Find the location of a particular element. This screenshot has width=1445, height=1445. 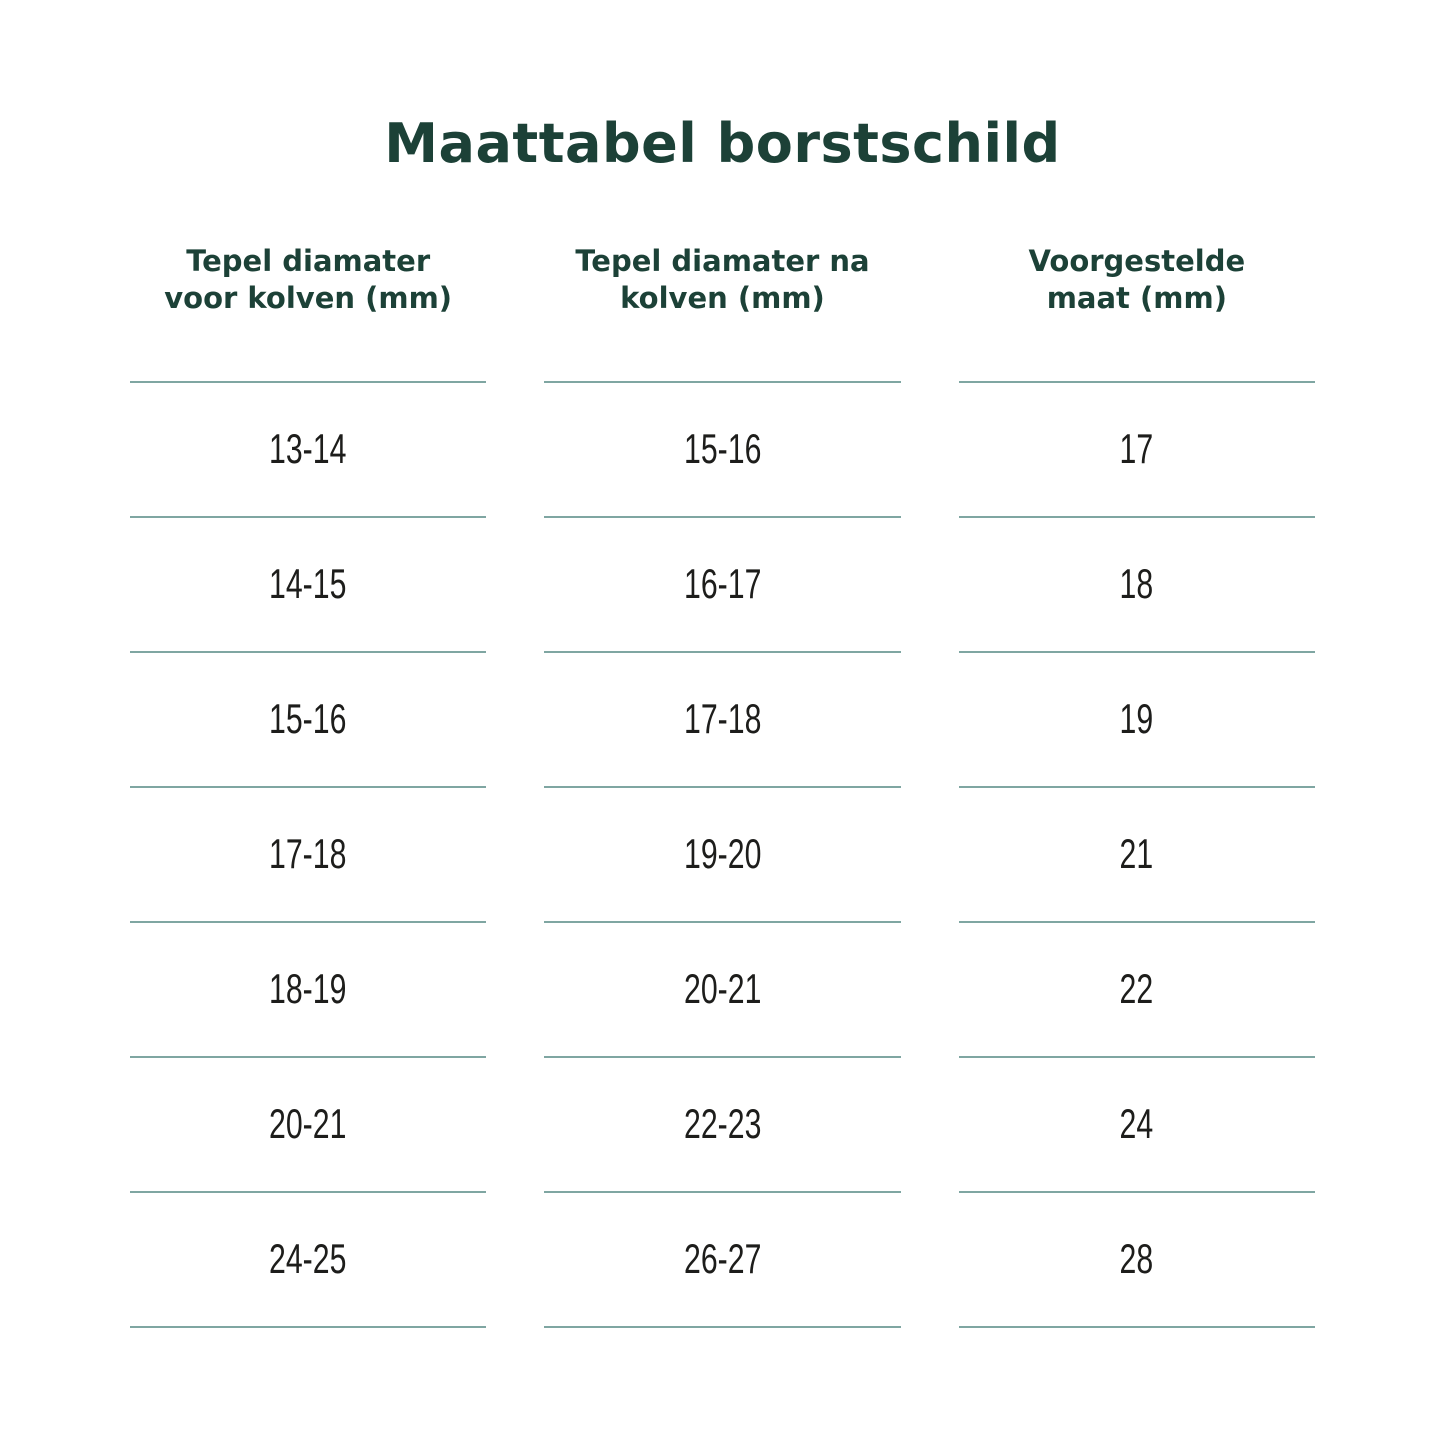

cell-value: 22 is located at coordinates (1137, 989).